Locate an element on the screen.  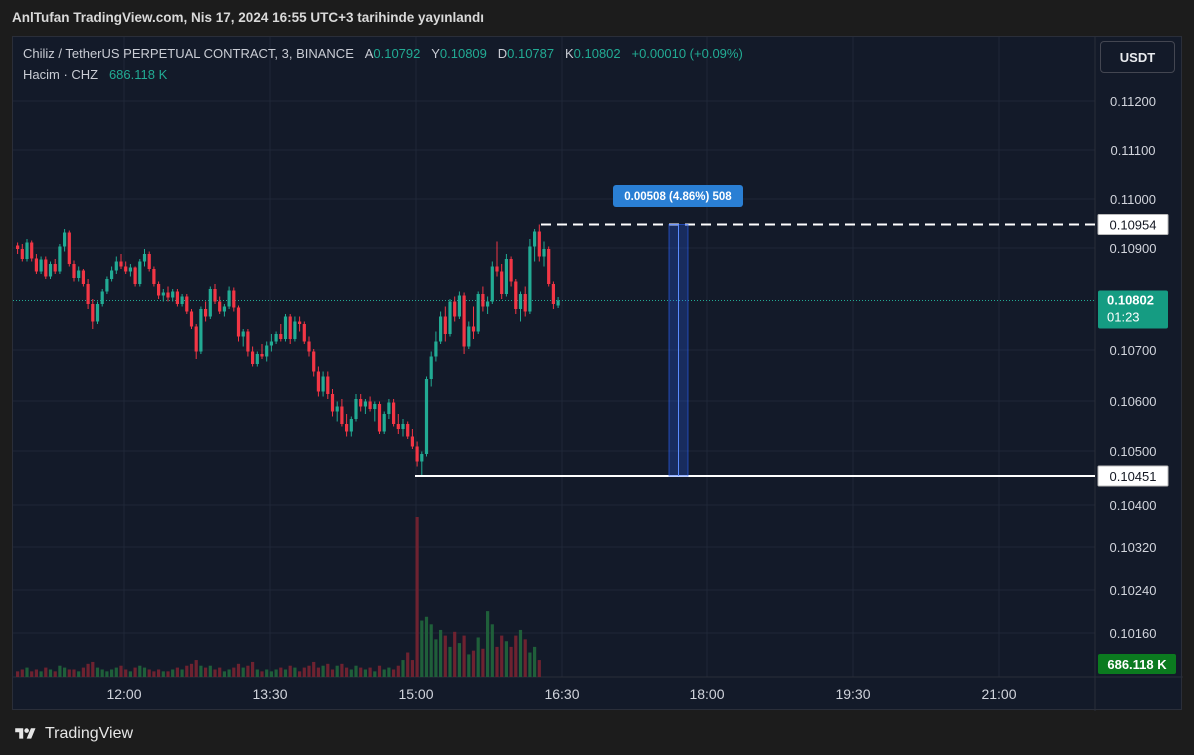
time-tick-label: 16:30 is located at coordinates (561, 694).